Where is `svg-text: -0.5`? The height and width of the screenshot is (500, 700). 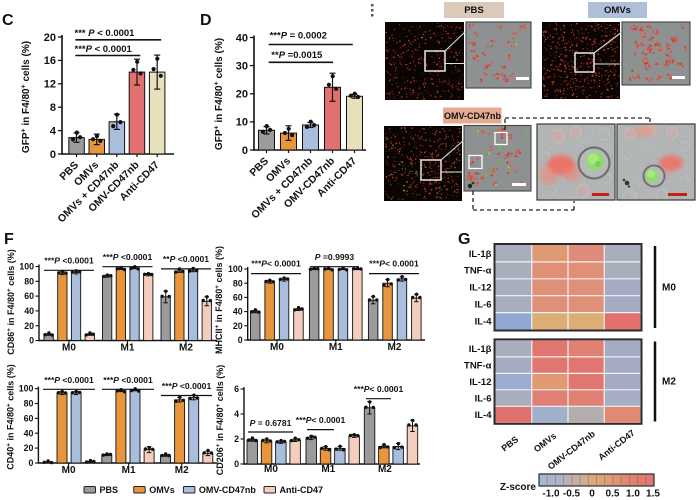
svg-text: -0.5 is located at coordinates (572, 494).